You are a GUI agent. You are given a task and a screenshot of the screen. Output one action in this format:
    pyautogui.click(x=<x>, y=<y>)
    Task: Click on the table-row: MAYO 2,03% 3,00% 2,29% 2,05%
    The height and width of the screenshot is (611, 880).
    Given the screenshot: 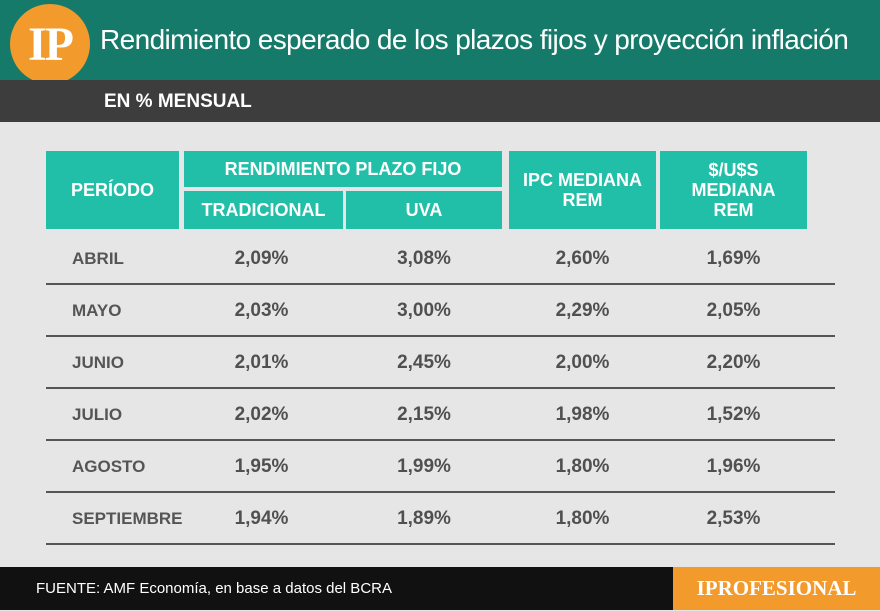 What is the action you would take?
    pyautogui.click(x=440, y=311)
    